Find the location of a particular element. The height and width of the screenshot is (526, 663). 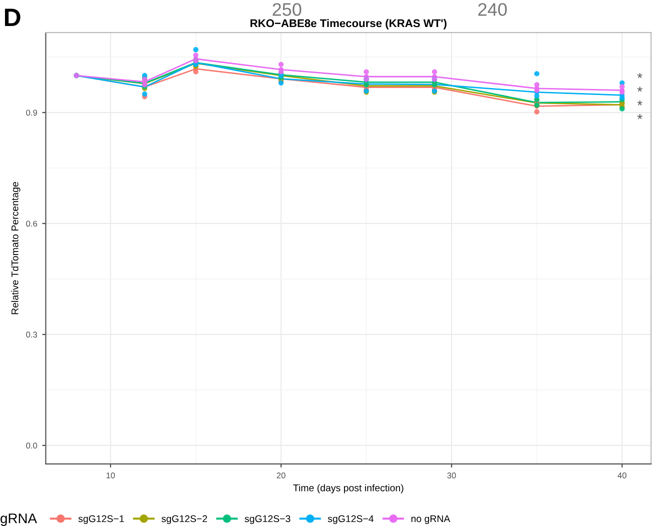

y-tick-label: 0.0 is located at coordinates (32, 445).